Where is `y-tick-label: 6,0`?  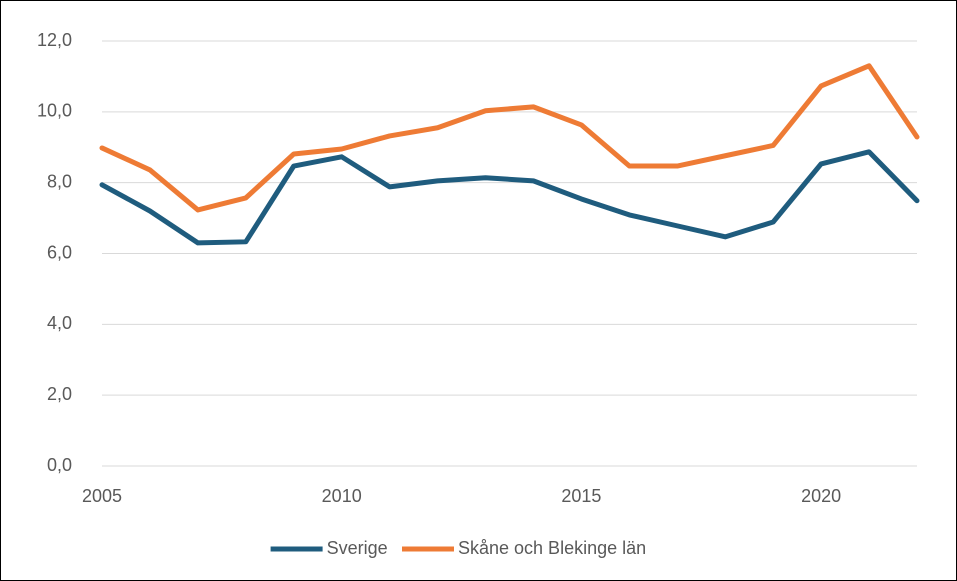 y-tick-label: 6,0 is located at coordinates (59, 252).